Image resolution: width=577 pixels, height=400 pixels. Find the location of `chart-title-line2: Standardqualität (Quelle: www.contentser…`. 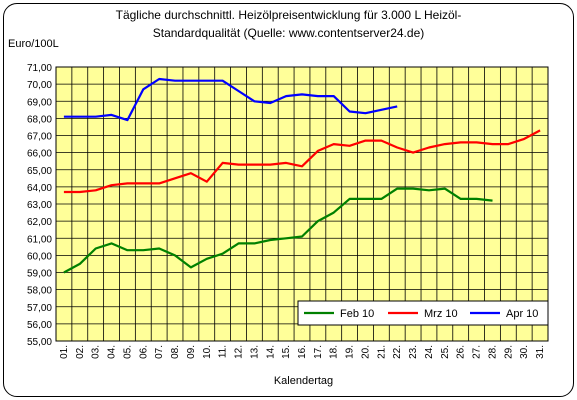

chart-title-line2: Standardqualität (Quelle: www.contentser… is located at coordinates (288, 33).